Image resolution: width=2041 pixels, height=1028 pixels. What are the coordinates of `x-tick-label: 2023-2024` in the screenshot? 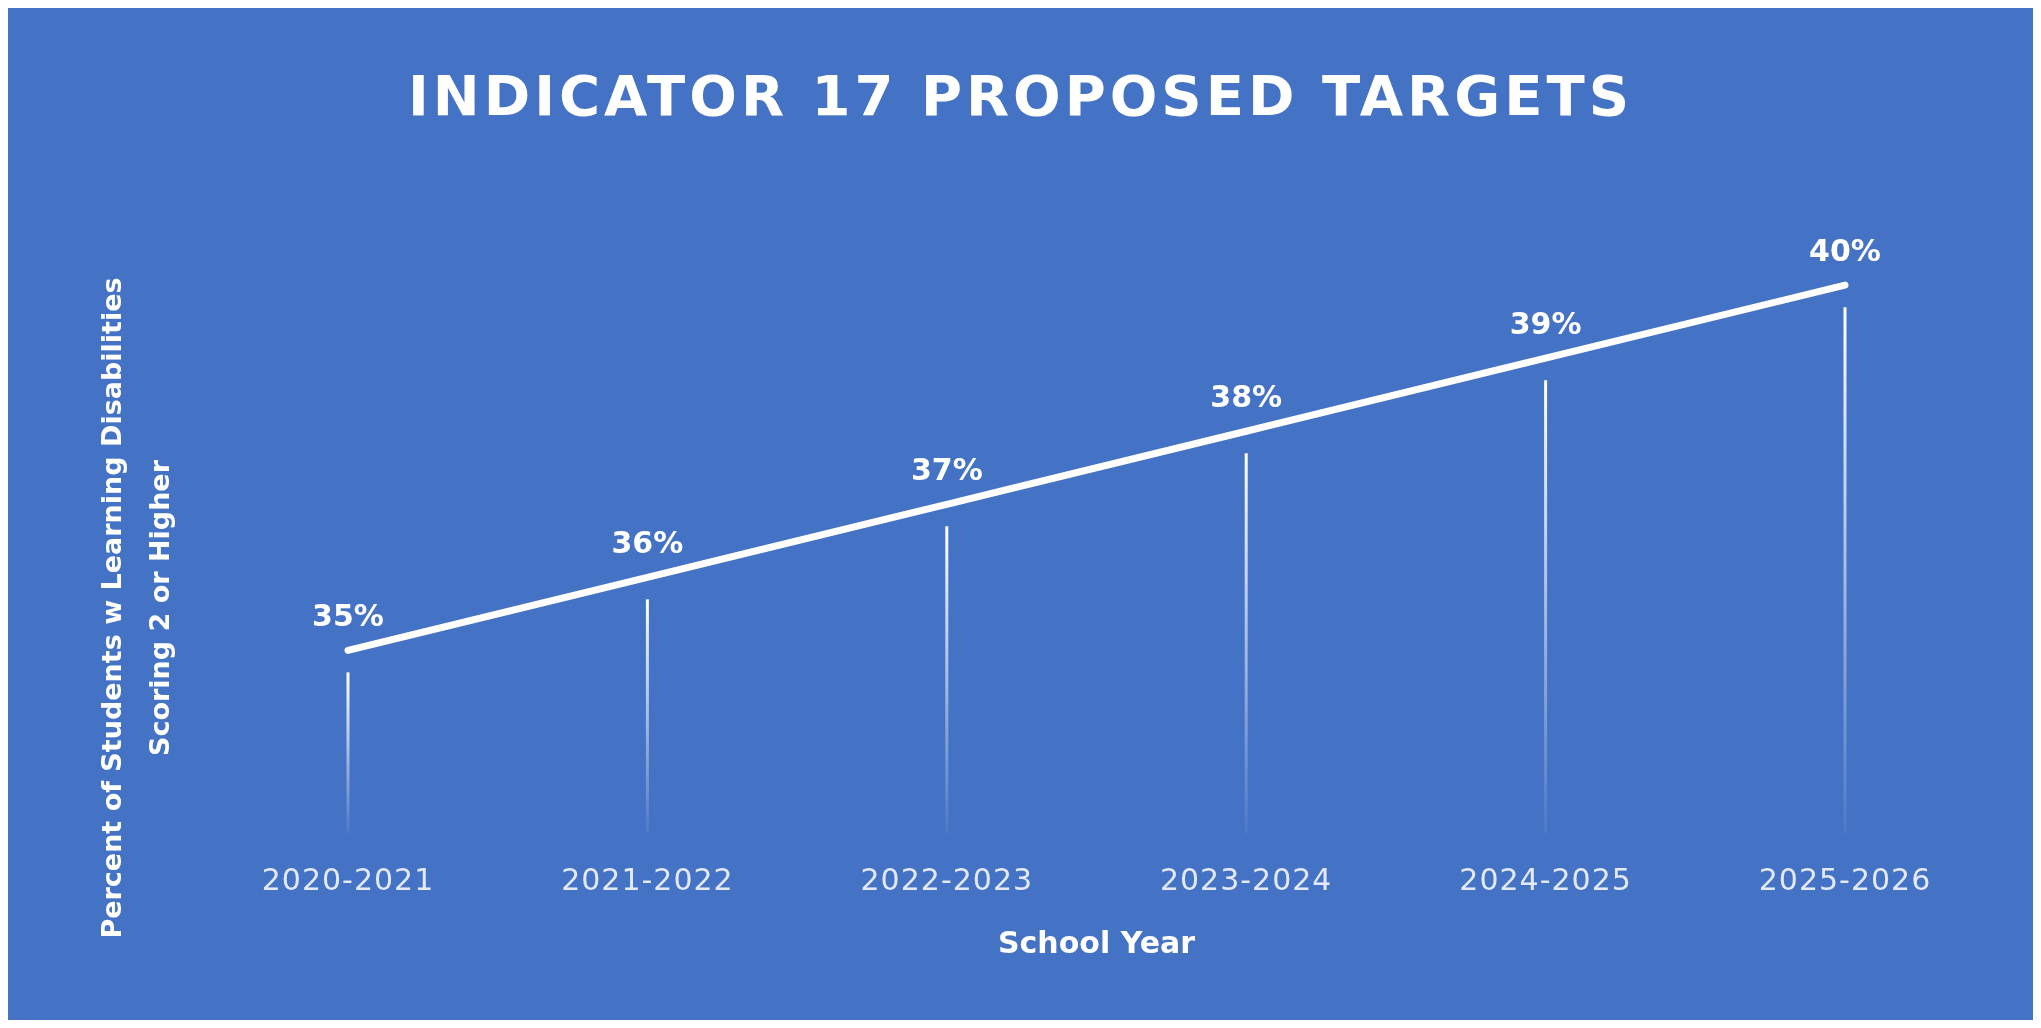 It's located at (1246, 880).